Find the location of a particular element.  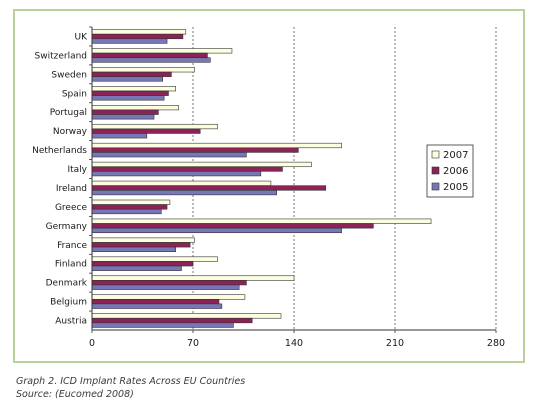

bar-2006-france is located at coordinates (141, 245).